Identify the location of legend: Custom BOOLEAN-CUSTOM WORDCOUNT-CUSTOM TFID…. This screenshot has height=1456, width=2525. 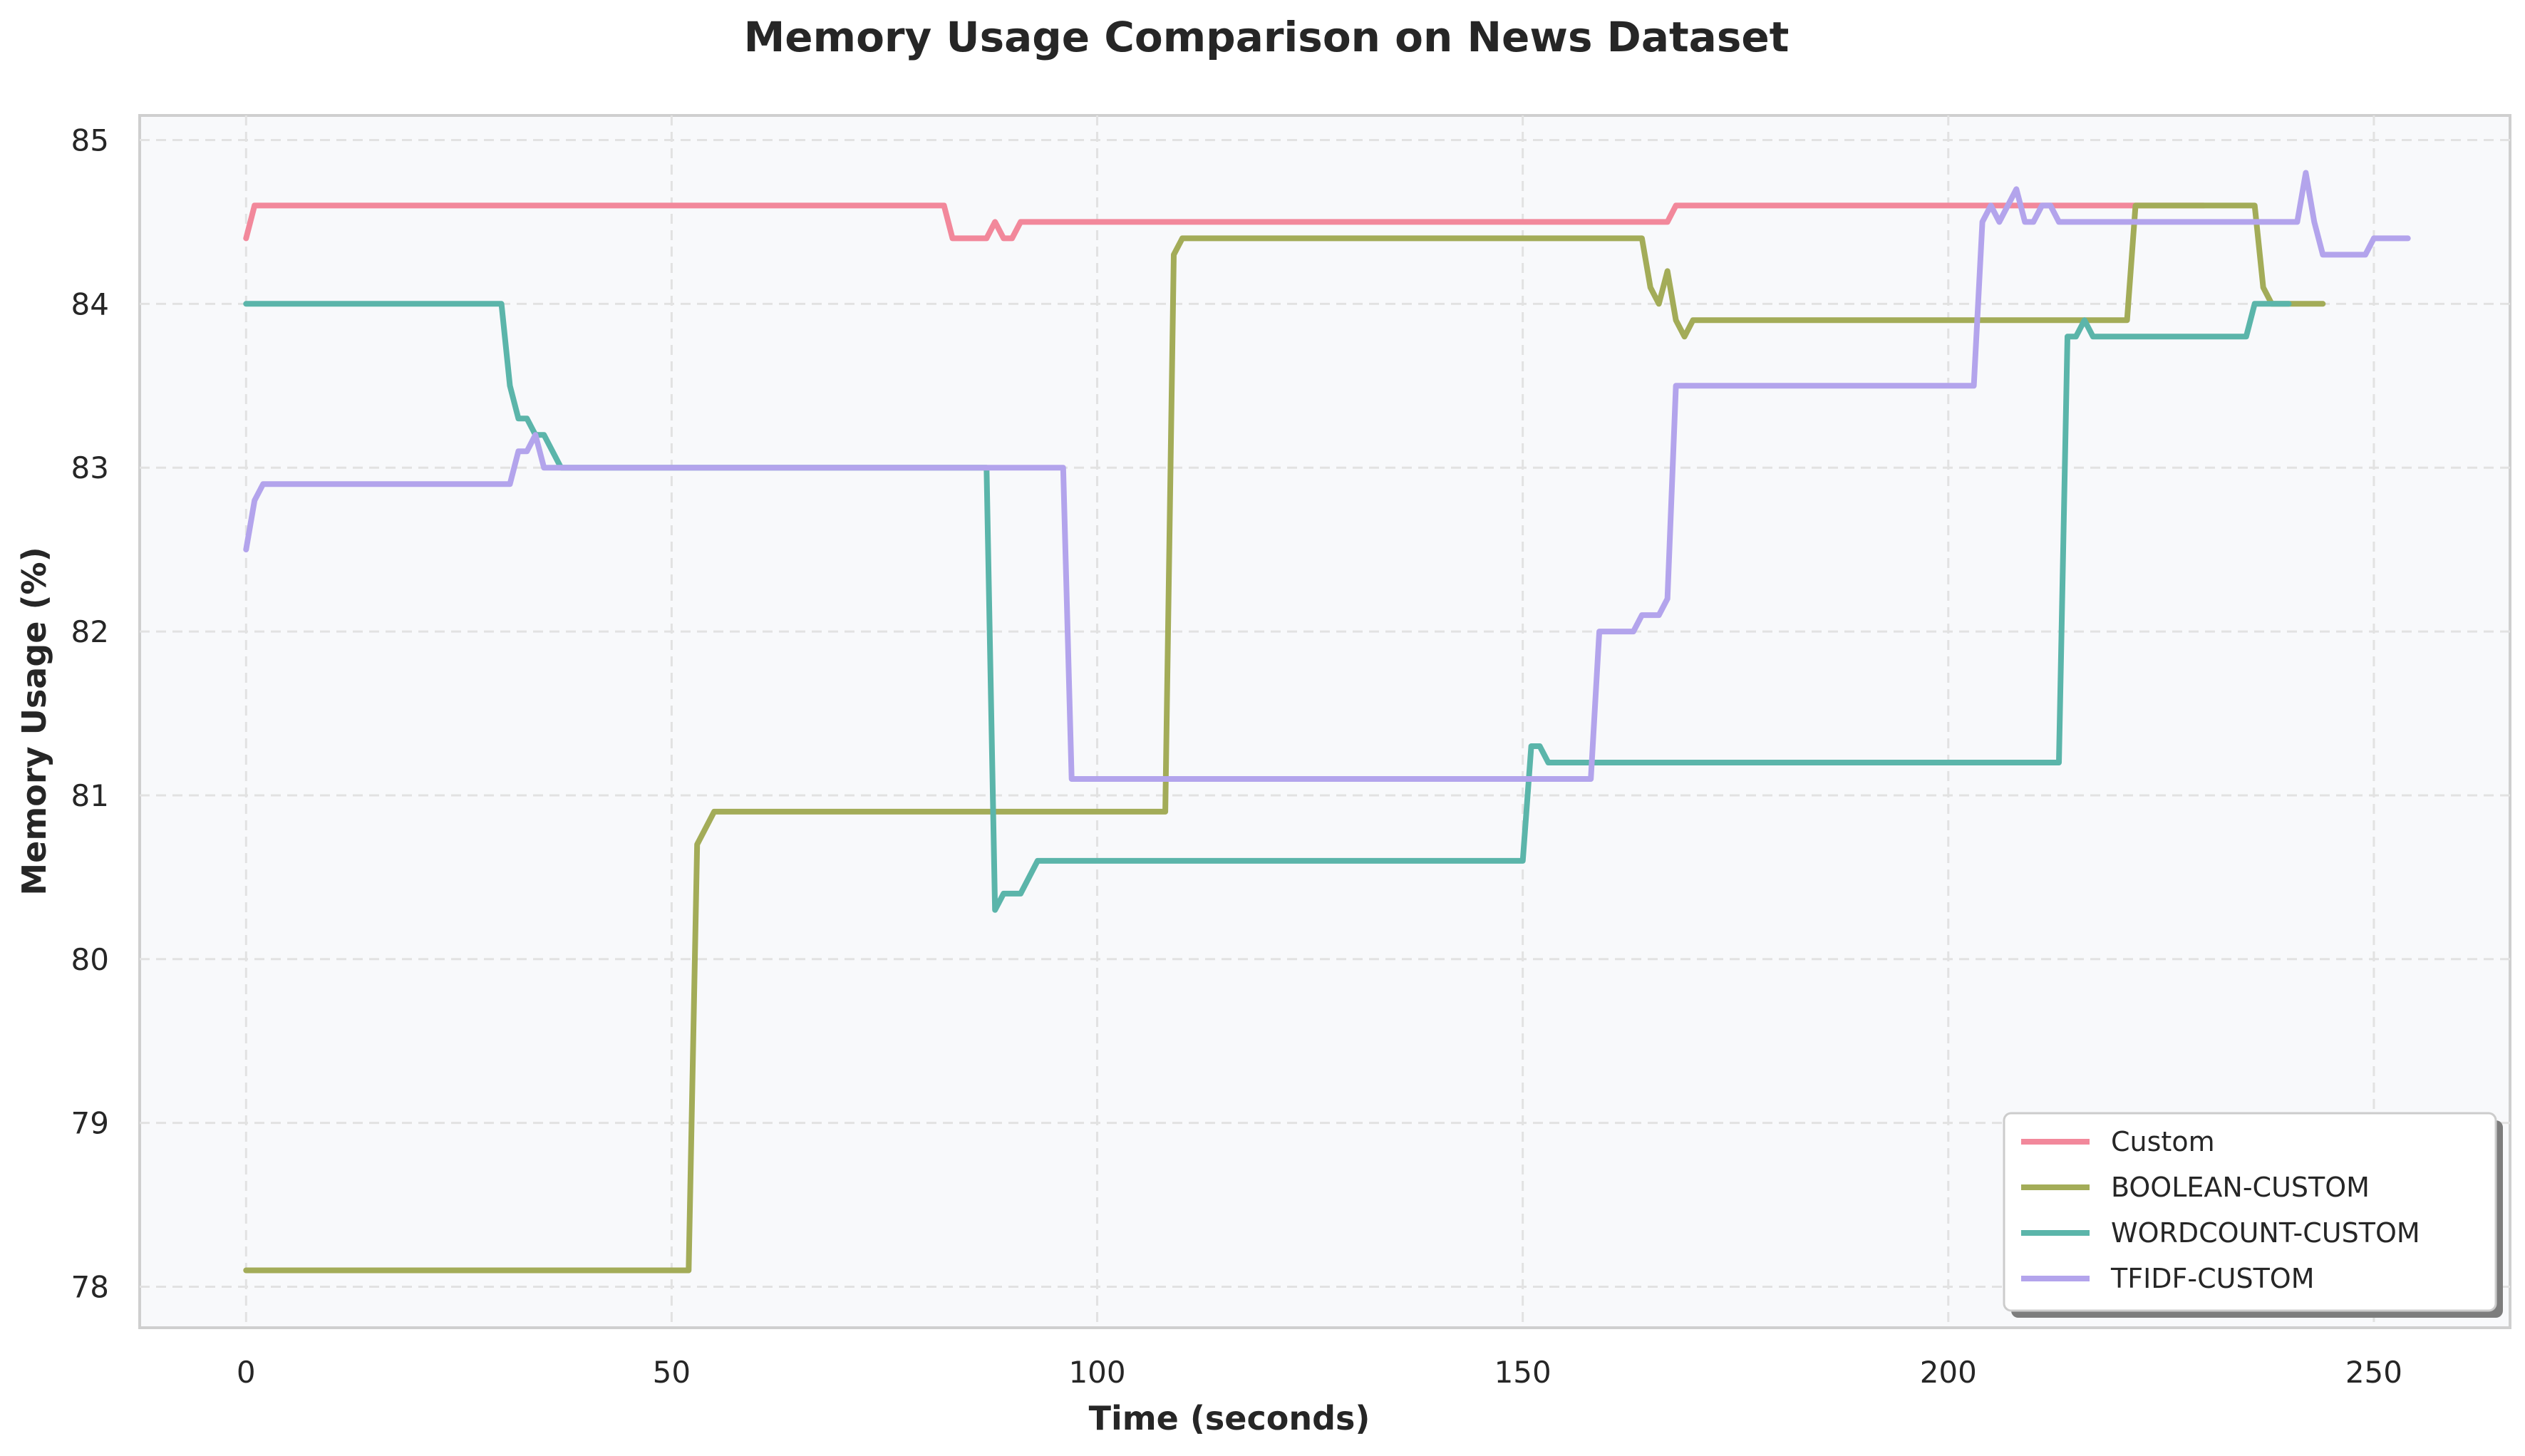
(2253, 1215).